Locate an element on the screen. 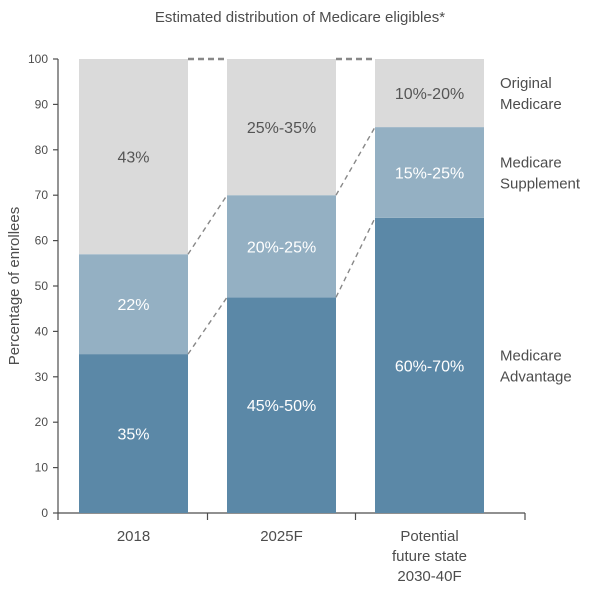 The width and height of the screenshot is (600, 592). segment-label: 10%-20% is located at coordinates (429, 94).